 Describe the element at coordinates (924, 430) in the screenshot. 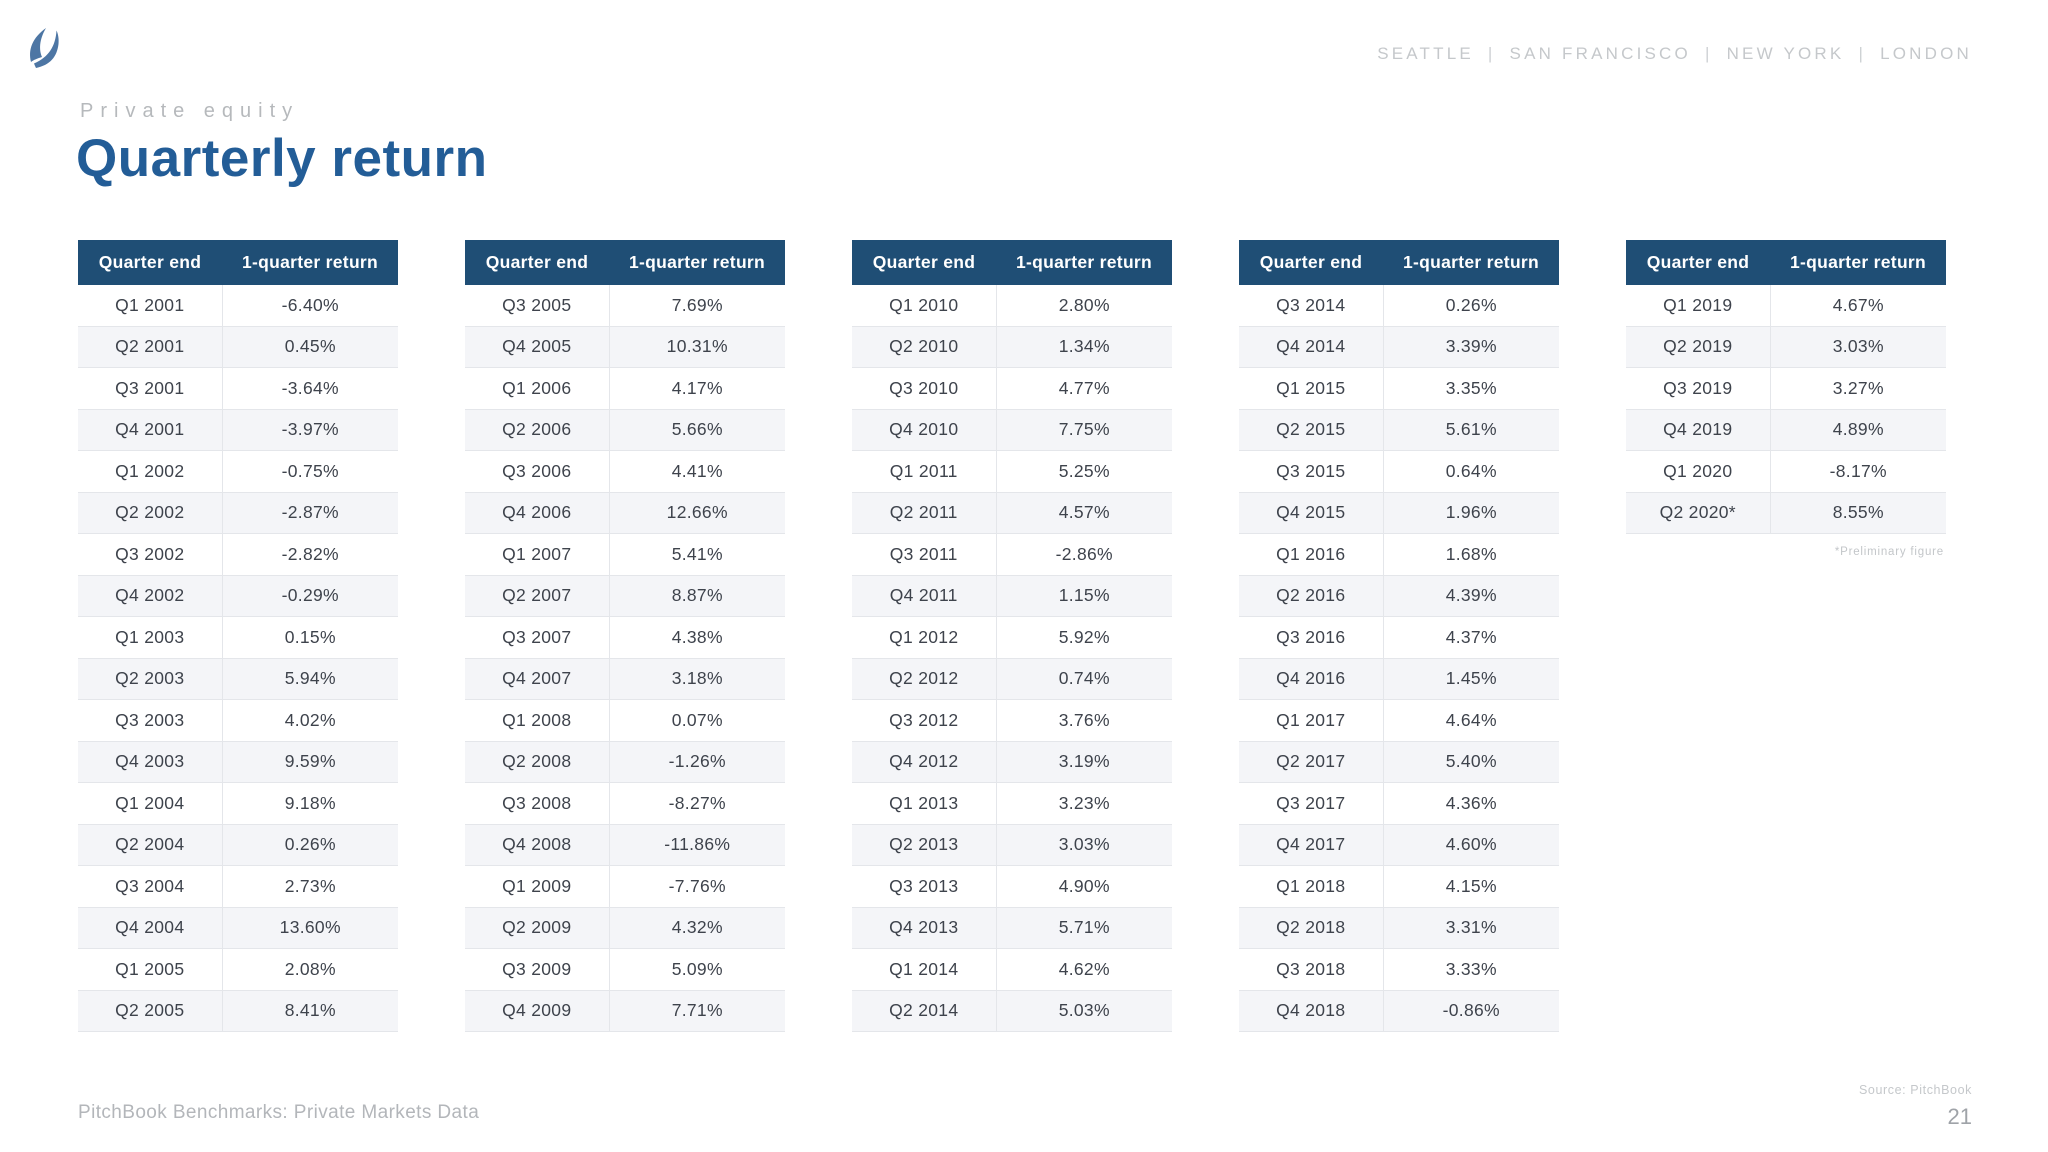

I see `quarter-cell: Q4 2010` at that location.